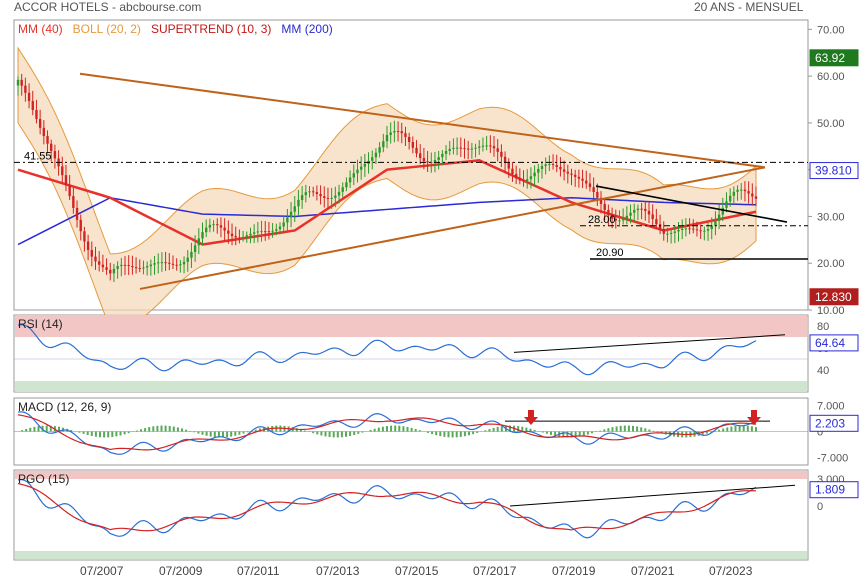 The height and width of the screenshot is (580, 860). Describe the element at coordinates (602, 220) in the screenshot. I see `level-mid-label: 28.00` at that location.